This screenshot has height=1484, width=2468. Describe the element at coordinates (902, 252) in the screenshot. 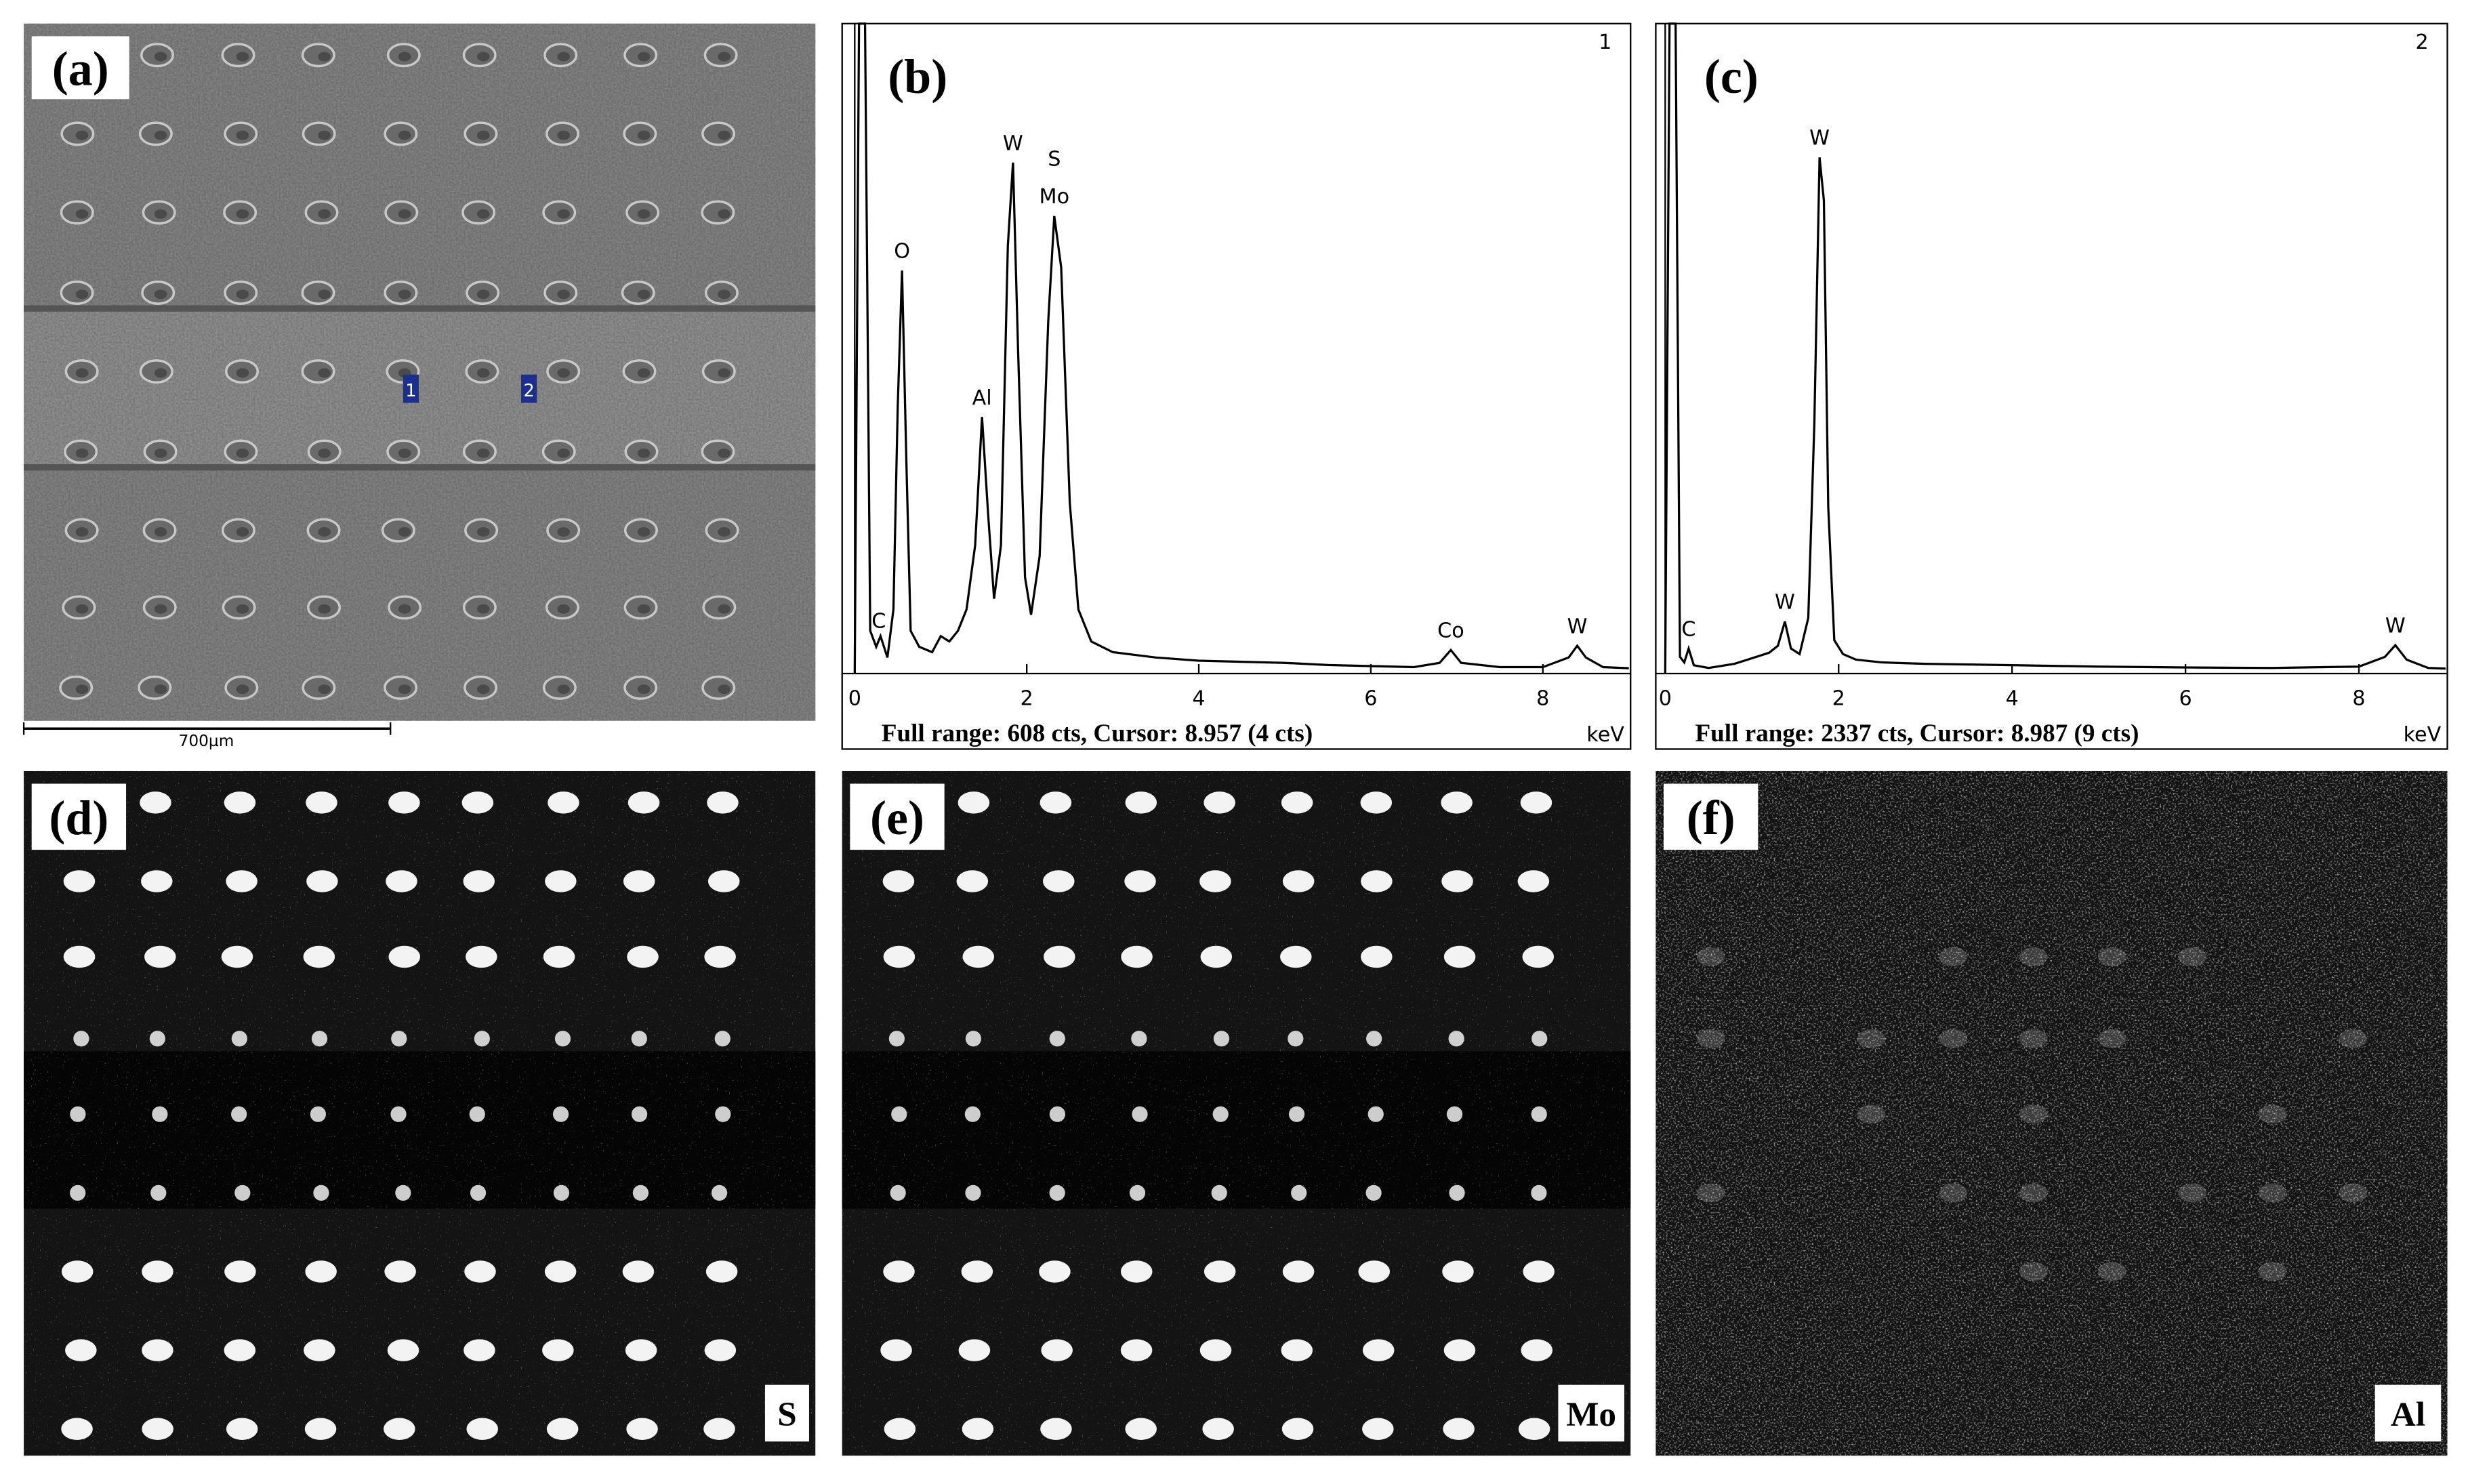

I see `peak-label: O` at that location.